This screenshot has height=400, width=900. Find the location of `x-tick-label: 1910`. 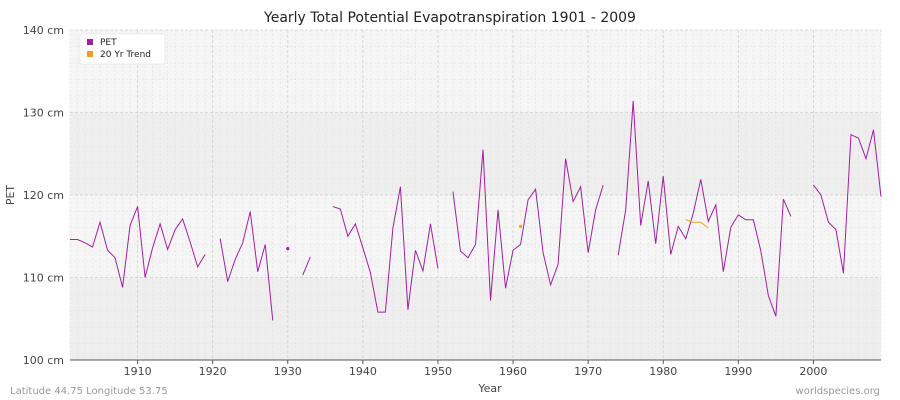

x-tick-label: 1910 is located at coordinates (138, 371).